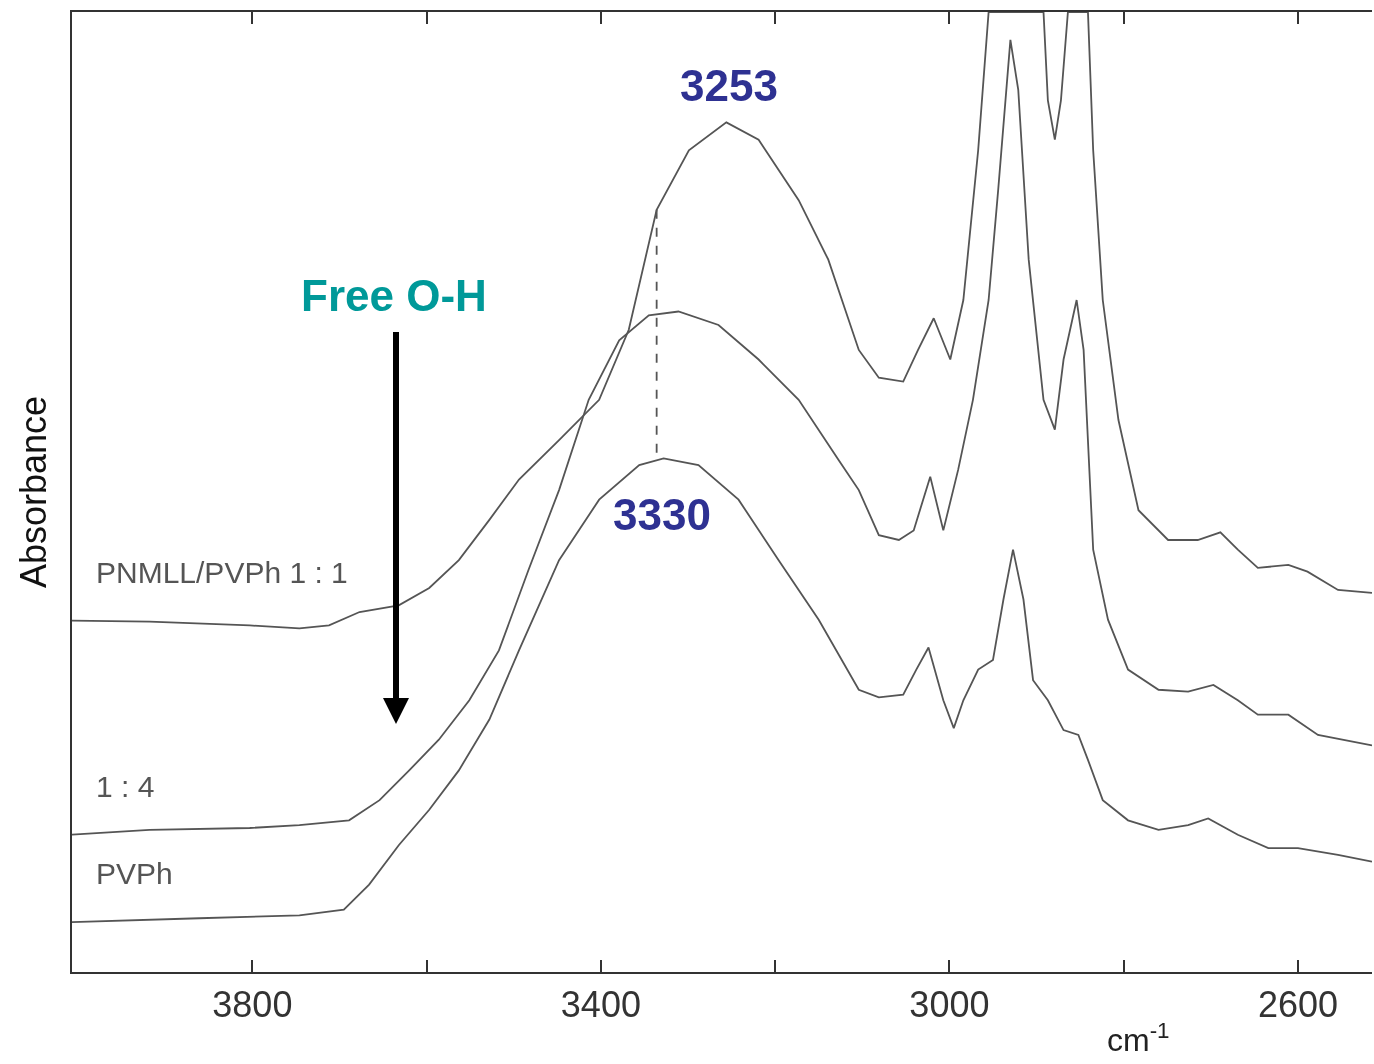 This screenshot has width=1374, height=1064. What do you see at coordinates (1138, 1038) in the screenshot?
I see `x-axis-title: cm$^{-1}$` at bounding box center [1138, 1038].